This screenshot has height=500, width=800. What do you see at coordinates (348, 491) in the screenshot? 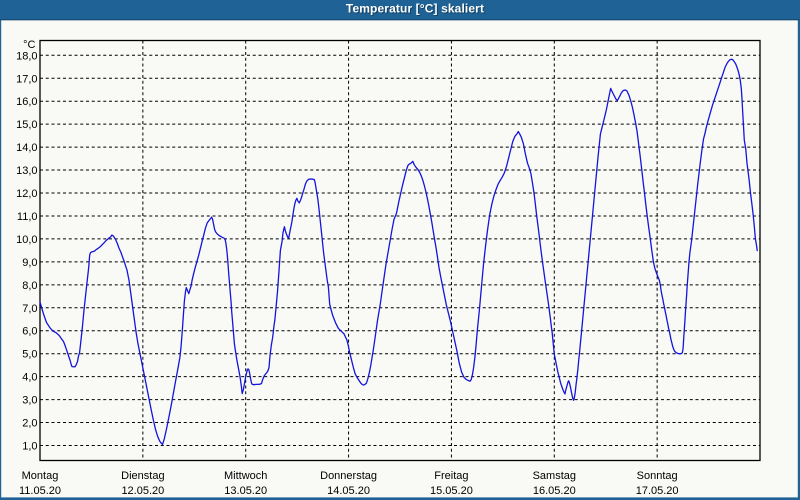
I see `svg-text: 14.05.20` at bounding box center [348, 491].